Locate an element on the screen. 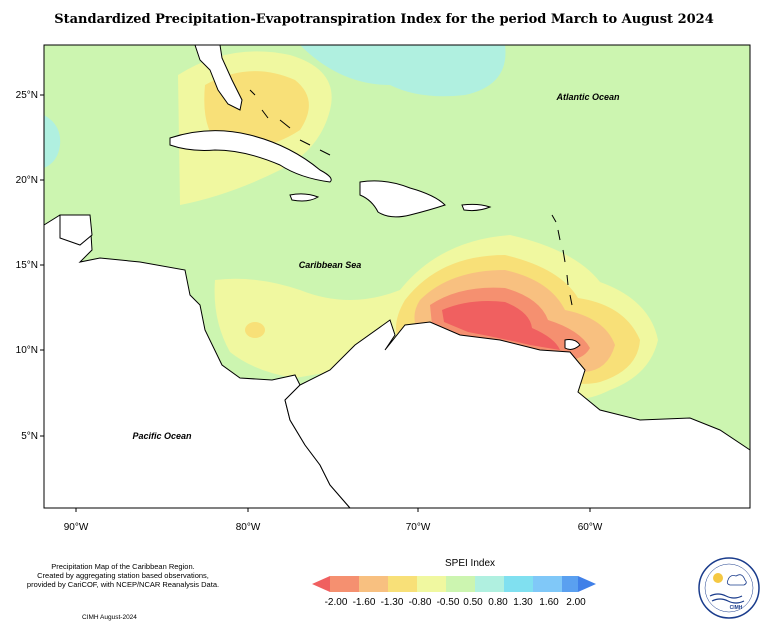  lat-label: 10°N is located at coordinates (27, 350).